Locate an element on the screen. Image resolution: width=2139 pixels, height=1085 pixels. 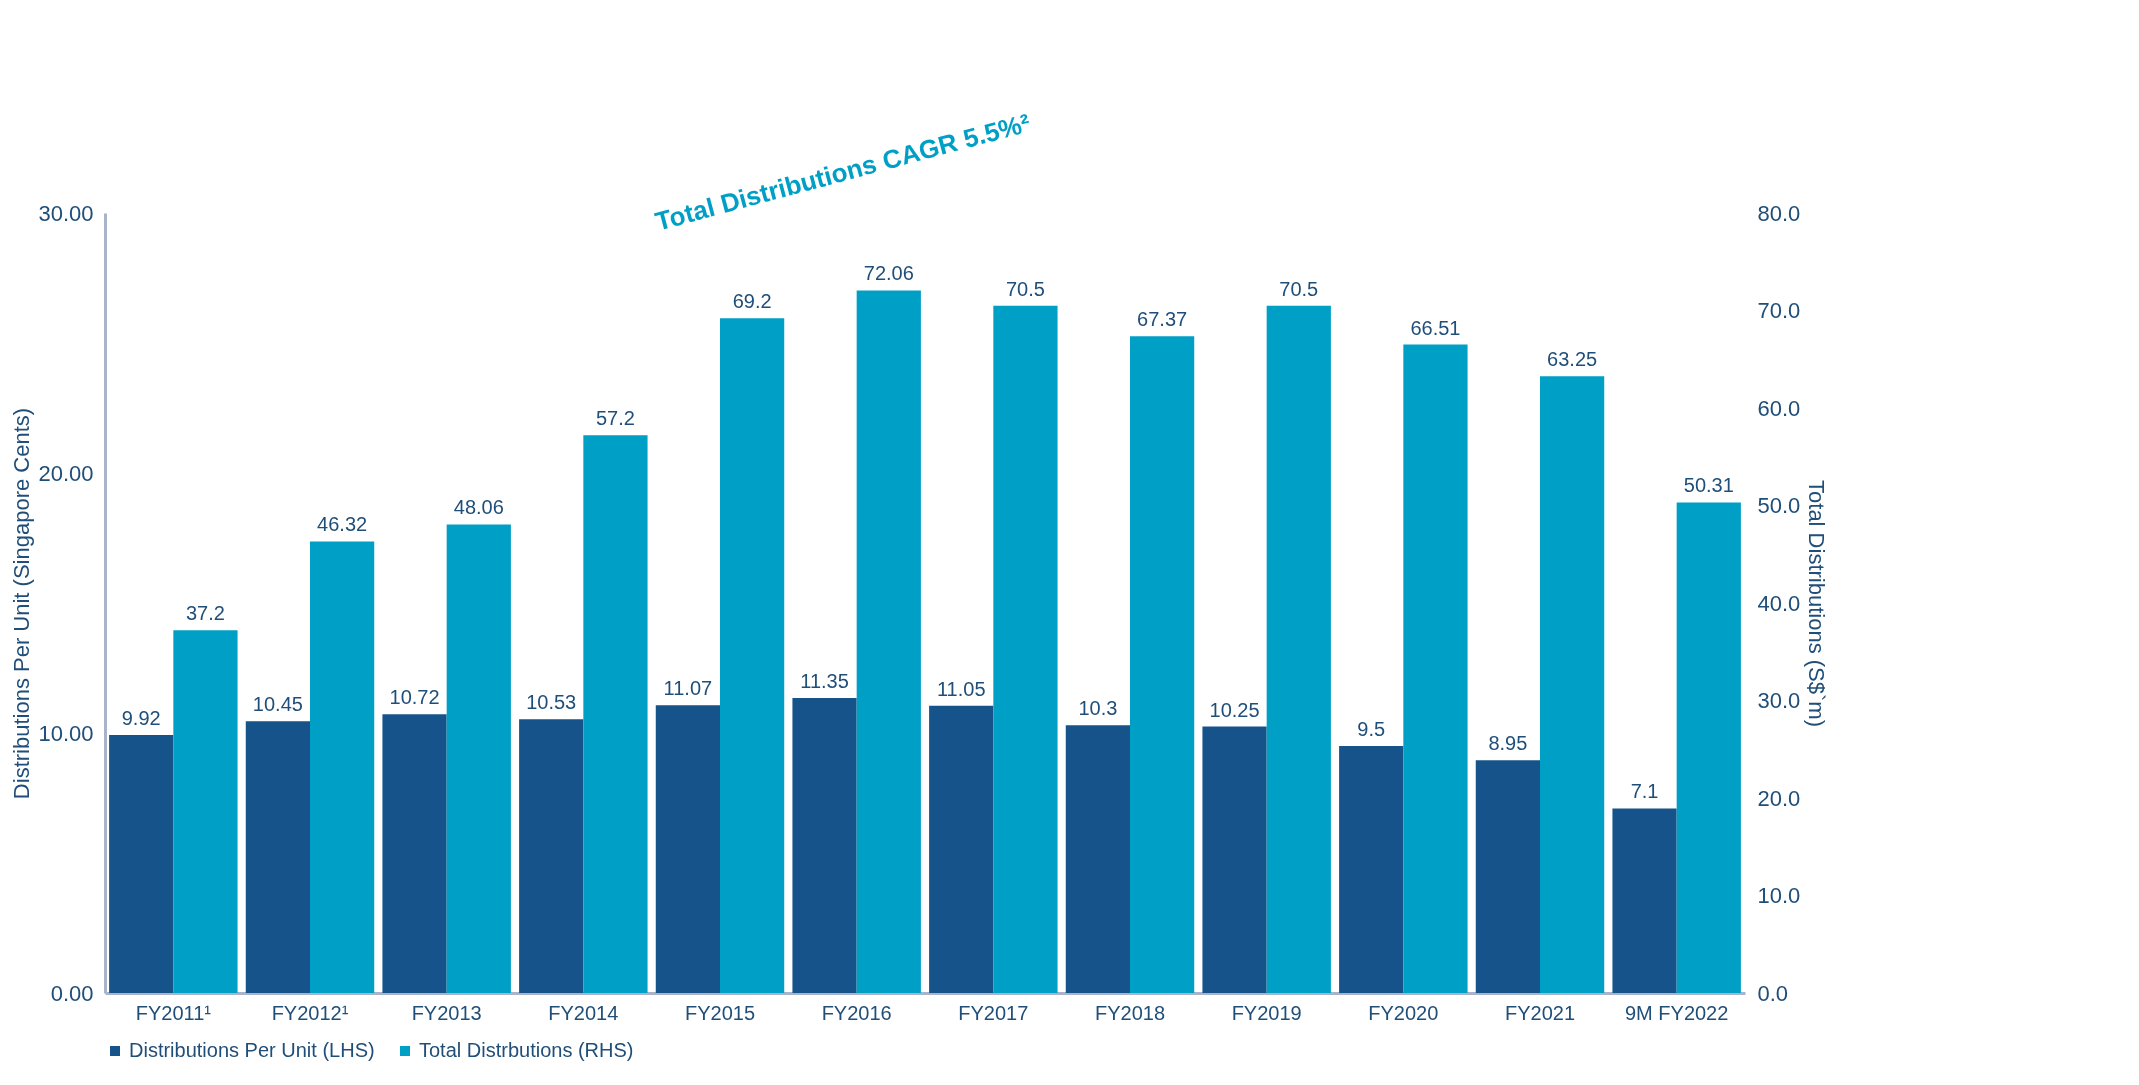
data-label: 10.25 is located at coordinates (1234, 709).